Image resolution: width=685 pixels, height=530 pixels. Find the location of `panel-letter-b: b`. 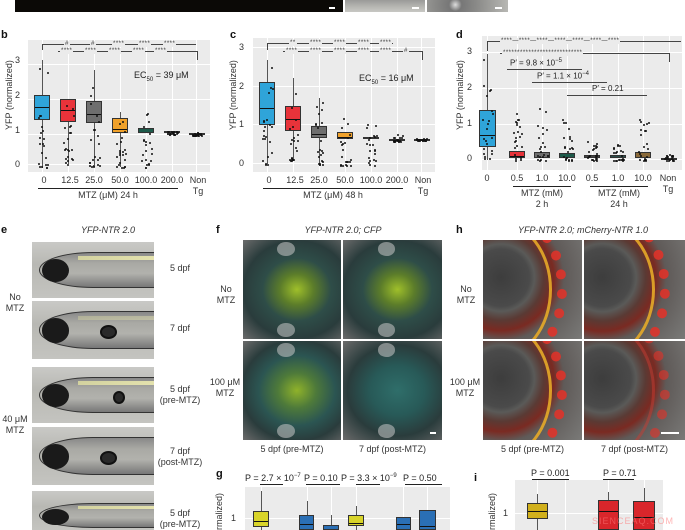

panel-letter-b: b is located at coordinates (4, 35).